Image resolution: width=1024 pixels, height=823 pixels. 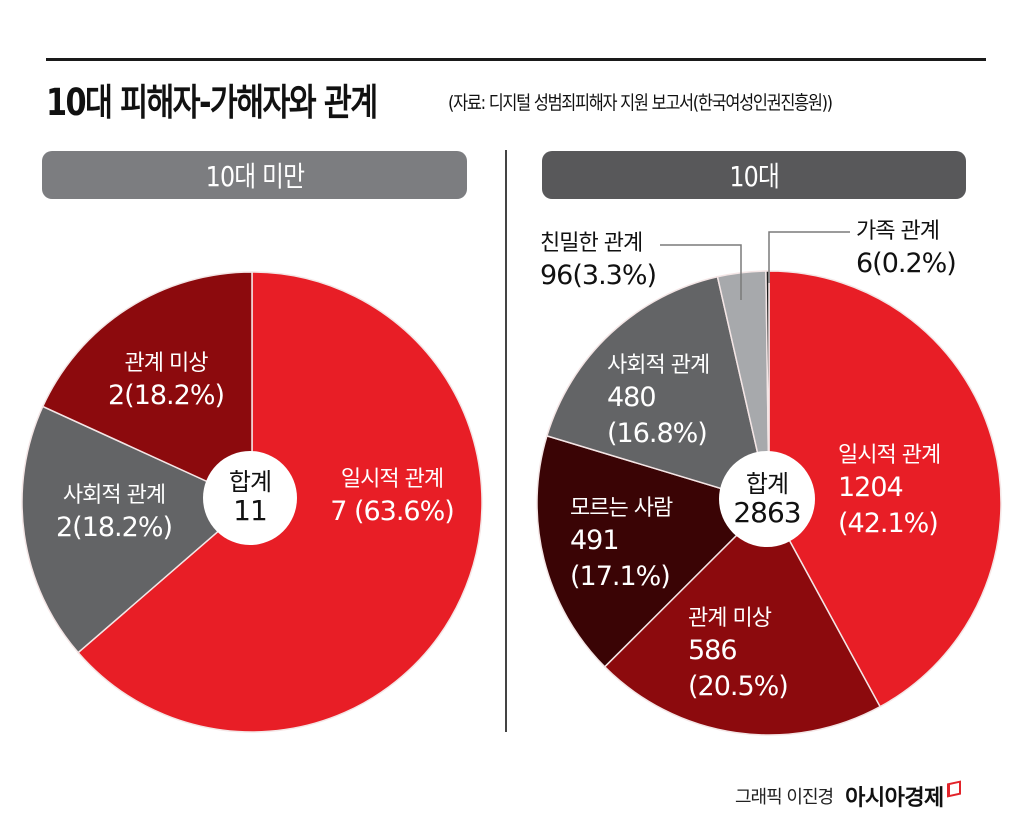 What do you see at coordinates (953, 789) in the screenshot?
I see `brand-mark-icon` at bounding box center [953, 789].